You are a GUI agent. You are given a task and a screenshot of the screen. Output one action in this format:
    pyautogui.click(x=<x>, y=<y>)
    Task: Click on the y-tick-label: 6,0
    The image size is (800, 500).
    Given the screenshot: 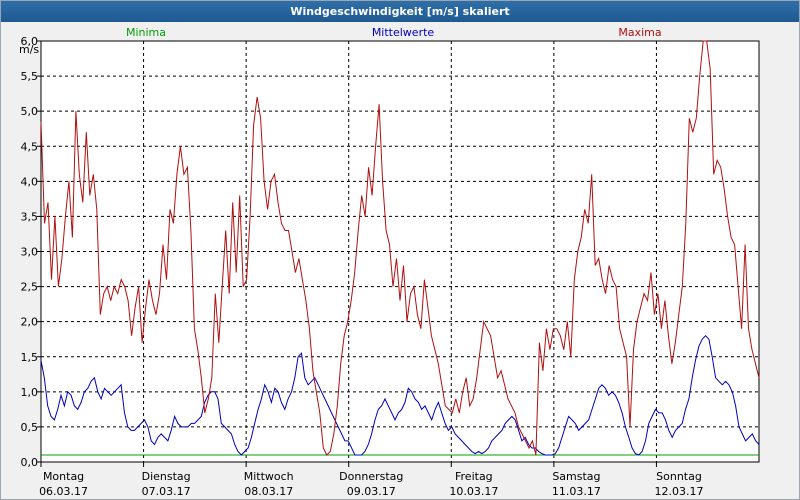 What is the action you would take?
    pyautogui.click(x=30, y=41)
    